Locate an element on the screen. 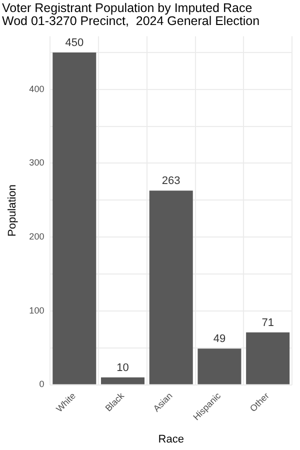 The image size is (300, 450). data-label: 10 is located at coordinates (122, 368).